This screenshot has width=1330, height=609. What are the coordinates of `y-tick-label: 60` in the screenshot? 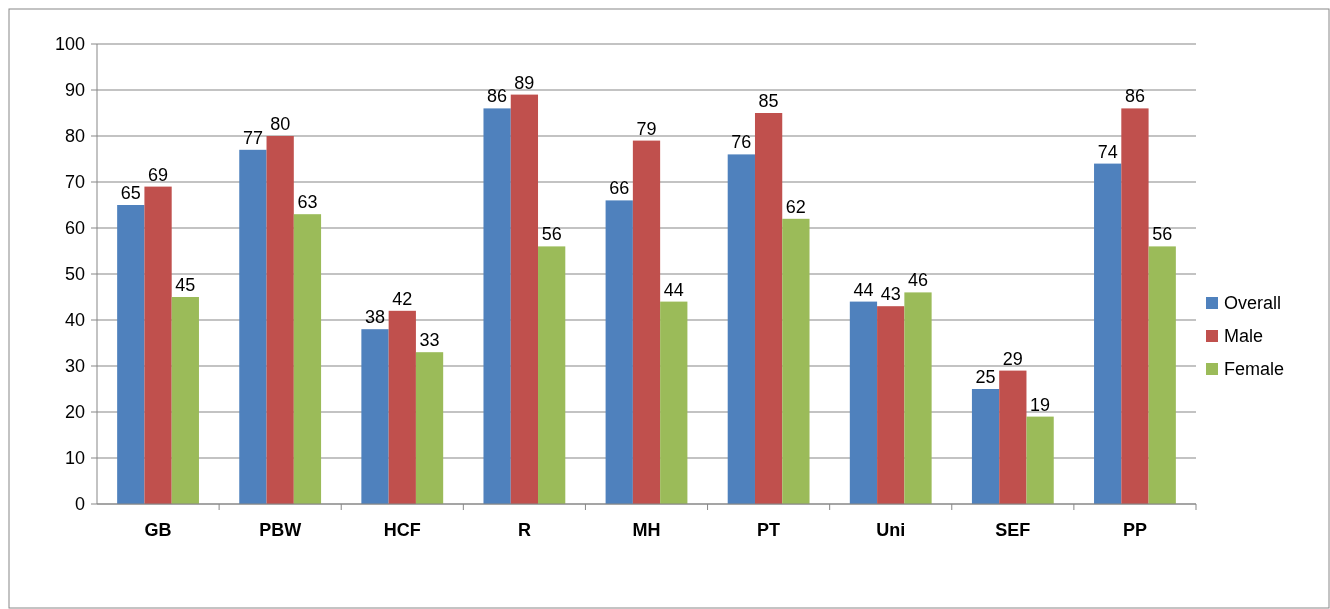 It's located at (74, 228).